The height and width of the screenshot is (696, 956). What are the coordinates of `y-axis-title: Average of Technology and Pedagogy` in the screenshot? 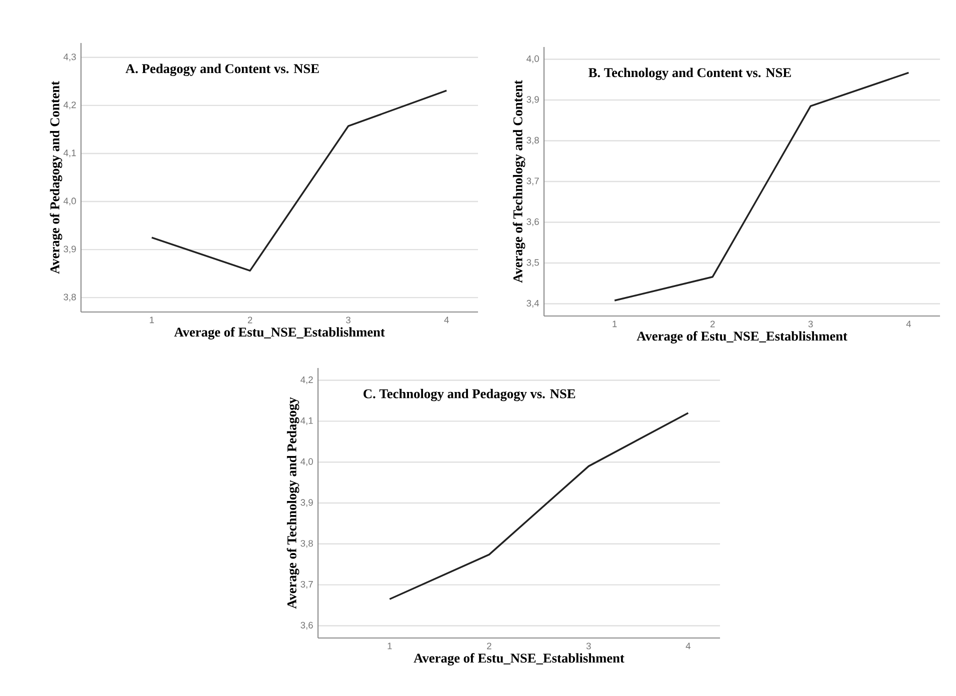 It's located at (293, 503).